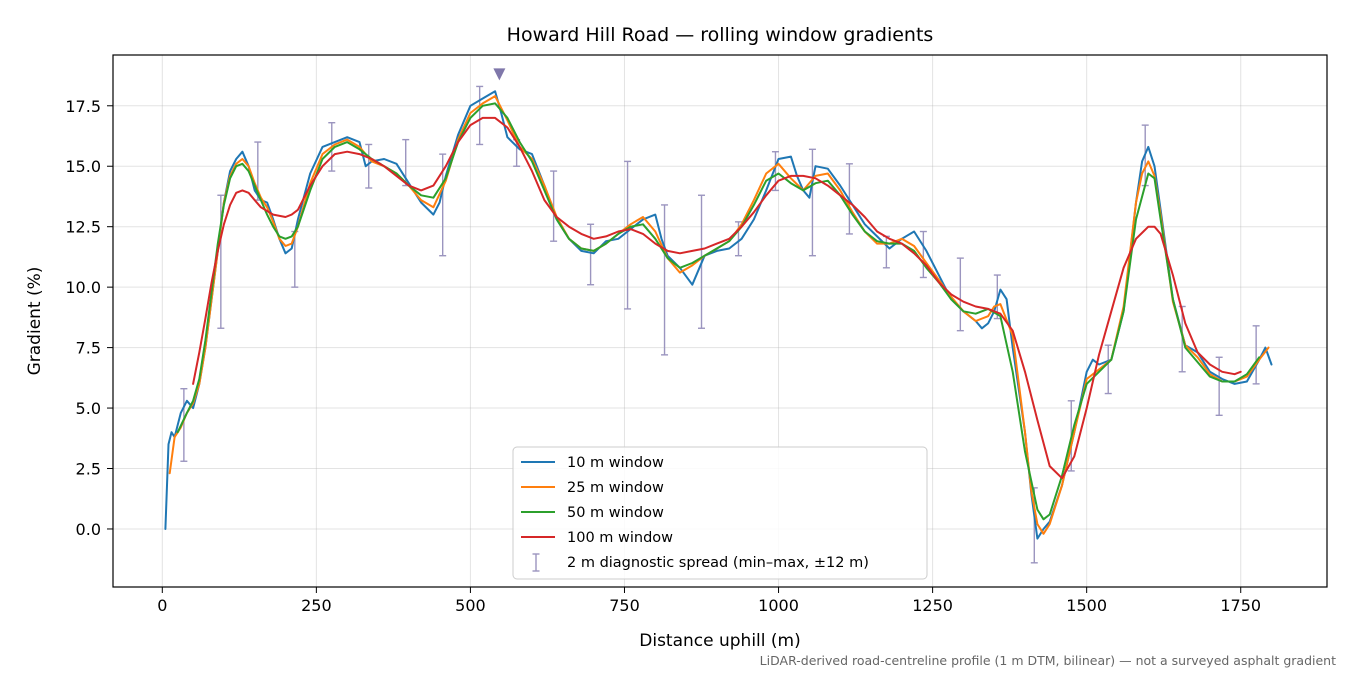  Describe the element at coordinates (83, 287) in the screenshot. I see `y-tick-label: 10.0` at that location.